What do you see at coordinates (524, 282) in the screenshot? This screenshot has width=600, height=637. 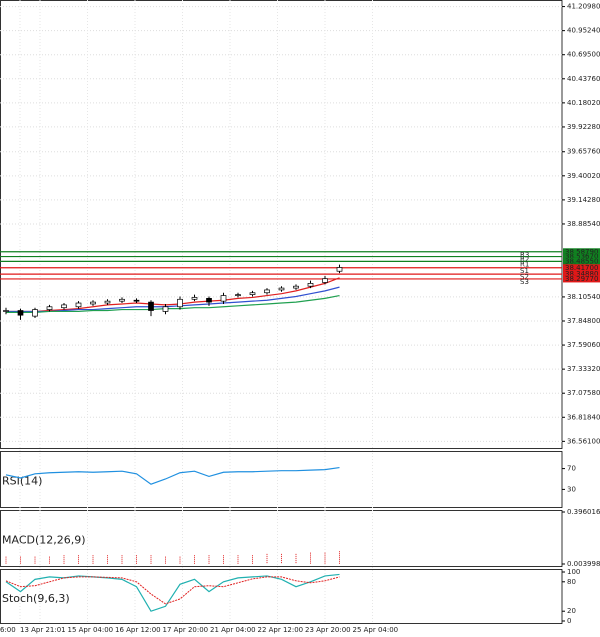 I see `pivot-name: S3` at bounding box center [524, 282].